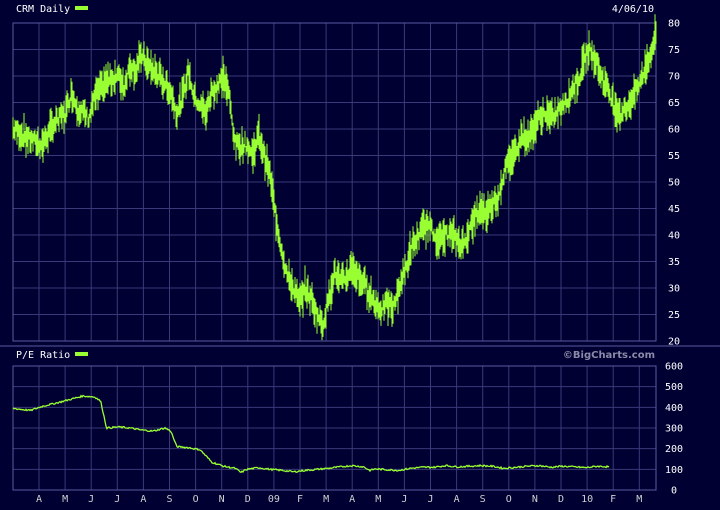 This screenshot has height=510, width=720. What do you see at coordinates (674, 50) in the screenshot?
I see `price-tick-label: 75` at bounding box center [674, 50].